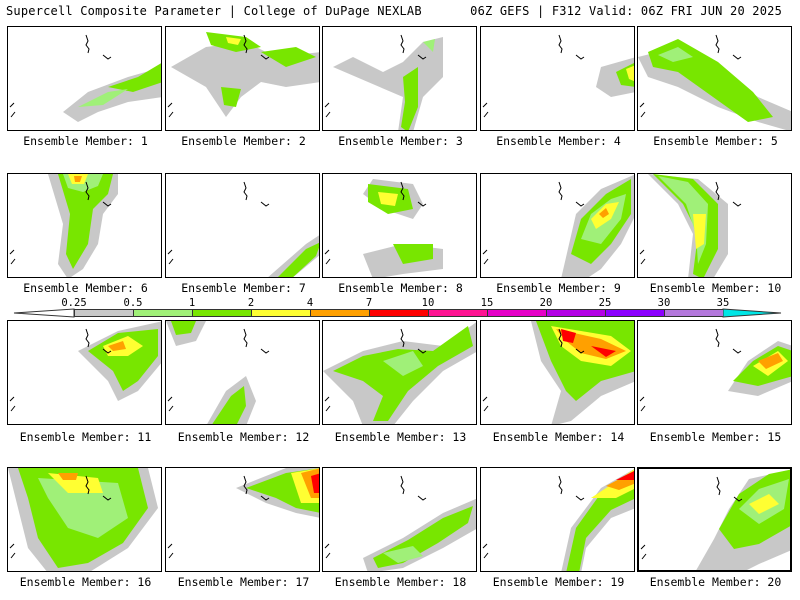 Image resolution: width=800 pixels, height=600 pixels. Describe the element at coordinates (558, 437) in the screenshot. I see `ensemble-member-caption: Ensemble Member: 14` at that location.